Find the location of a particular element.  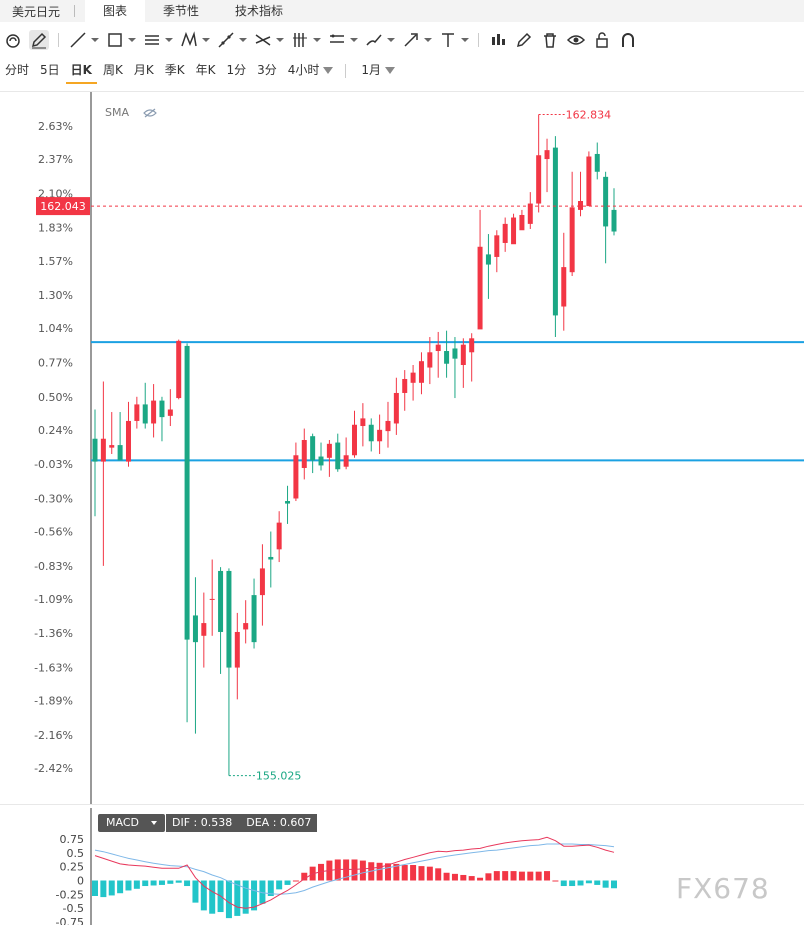

trash-icon is located at coordinates (550, 40).